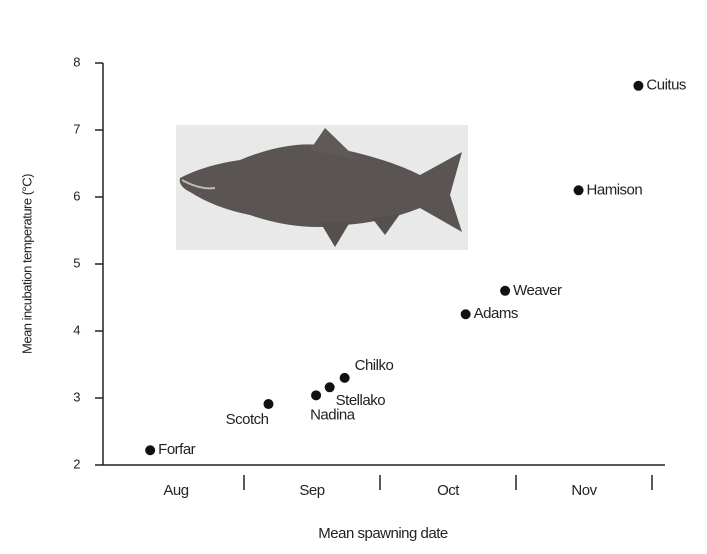 This screenshot has width=707, height=554. I want to click on y-tick-label: 3, so click(76, 396).